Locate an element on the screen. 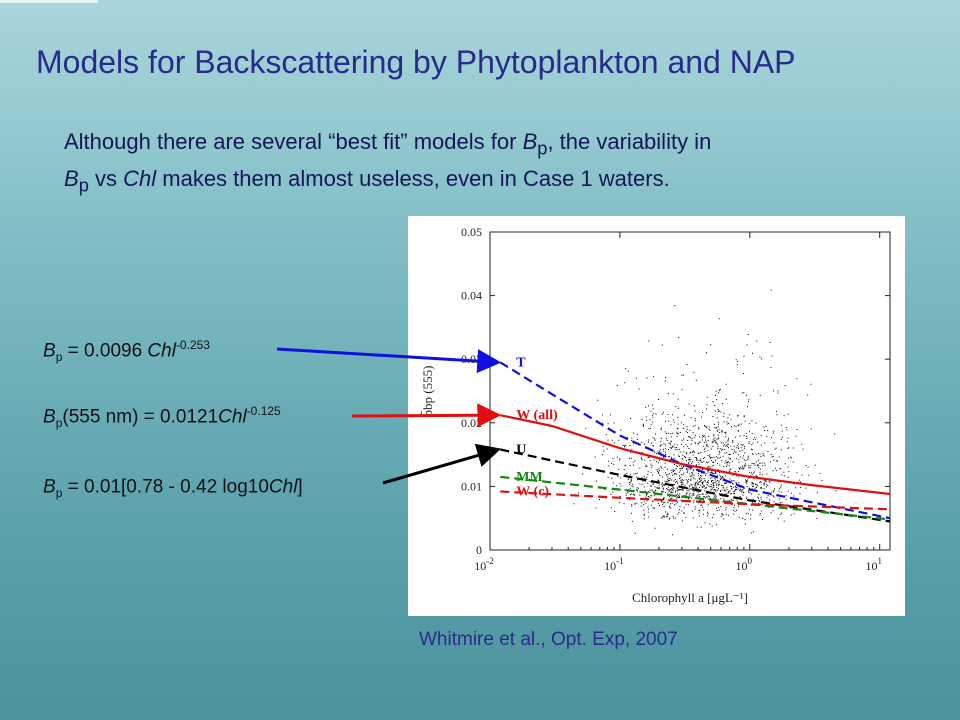 The width and height of the screenshot is (960, 720). y-tick-label: 0.02 is located at coordinates (471, 423).